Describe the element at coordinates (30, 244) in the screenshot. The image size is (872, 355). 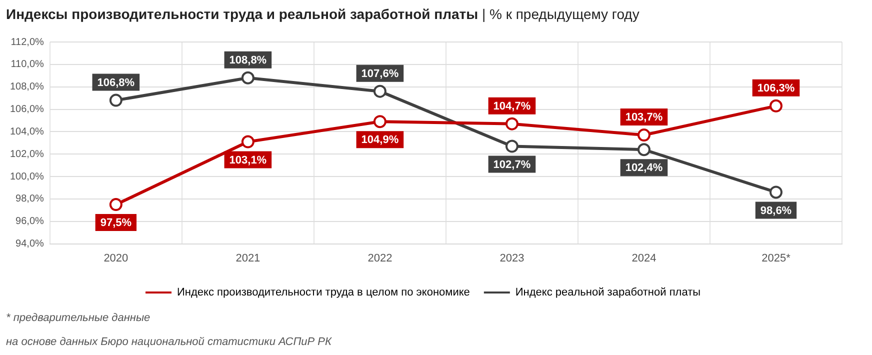
I see `y-tick-label: 94,0%` at that location.